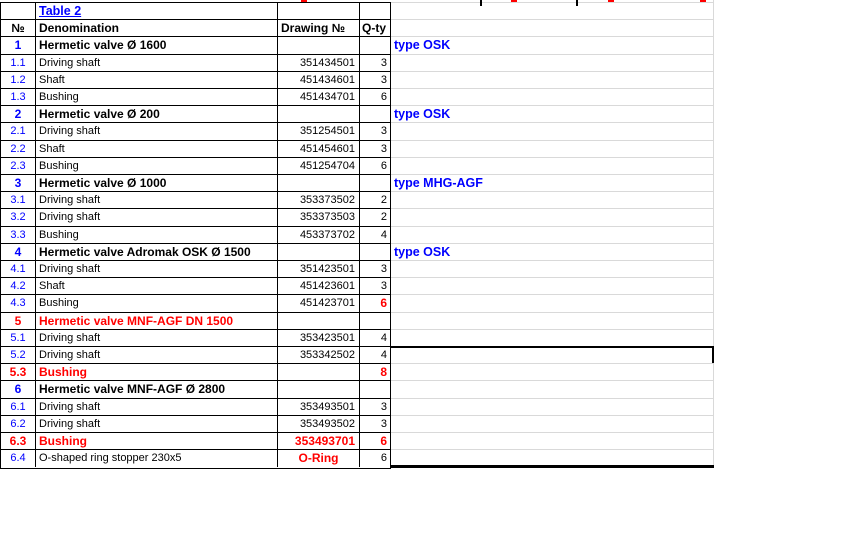  I want to click on cell-drawing: 351423501, so click(319, 269).